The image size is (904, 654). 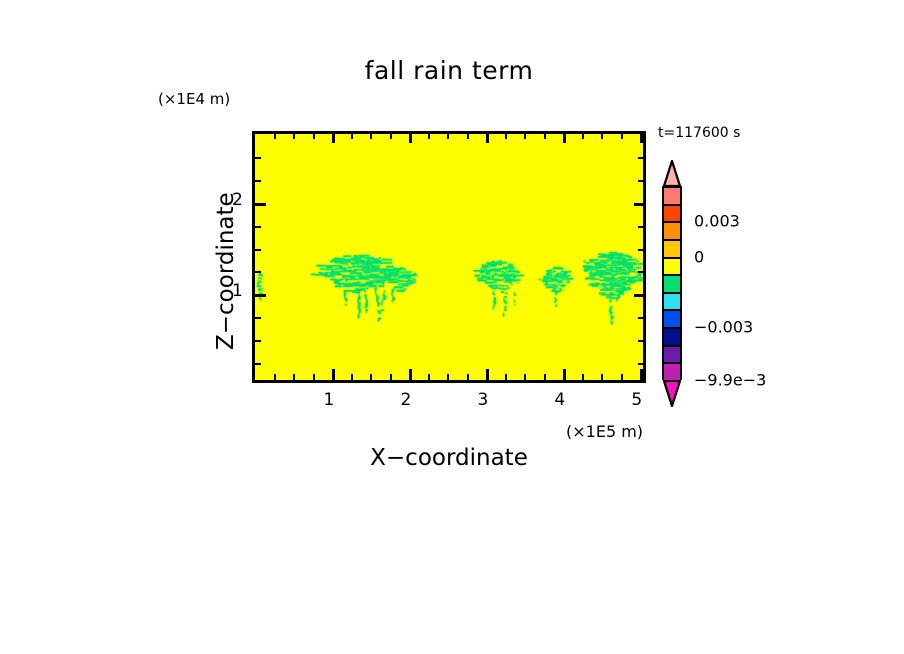 What do you see at coordinates (449, 70) in the screenshot?
I see `page-title: fall rain term` at bounding box center [449, 70].